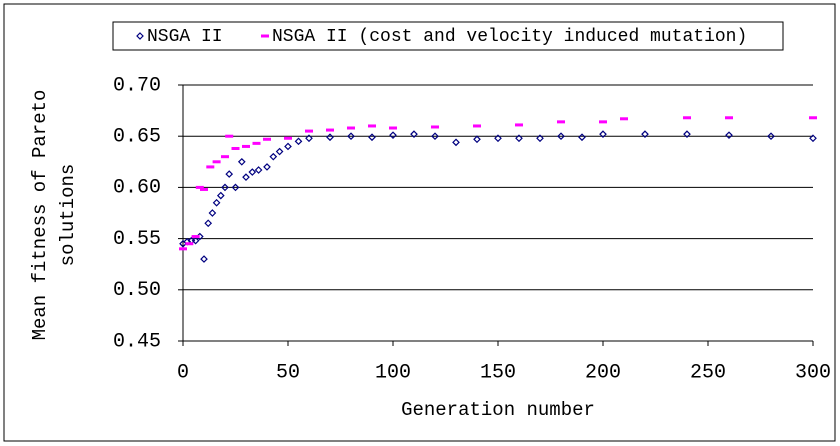 The height and width of the screenshot is (446, 840). Describe the element at coordinates (137, 136) in the screenshot. I see `y-tick-label: 0.65` at that location.